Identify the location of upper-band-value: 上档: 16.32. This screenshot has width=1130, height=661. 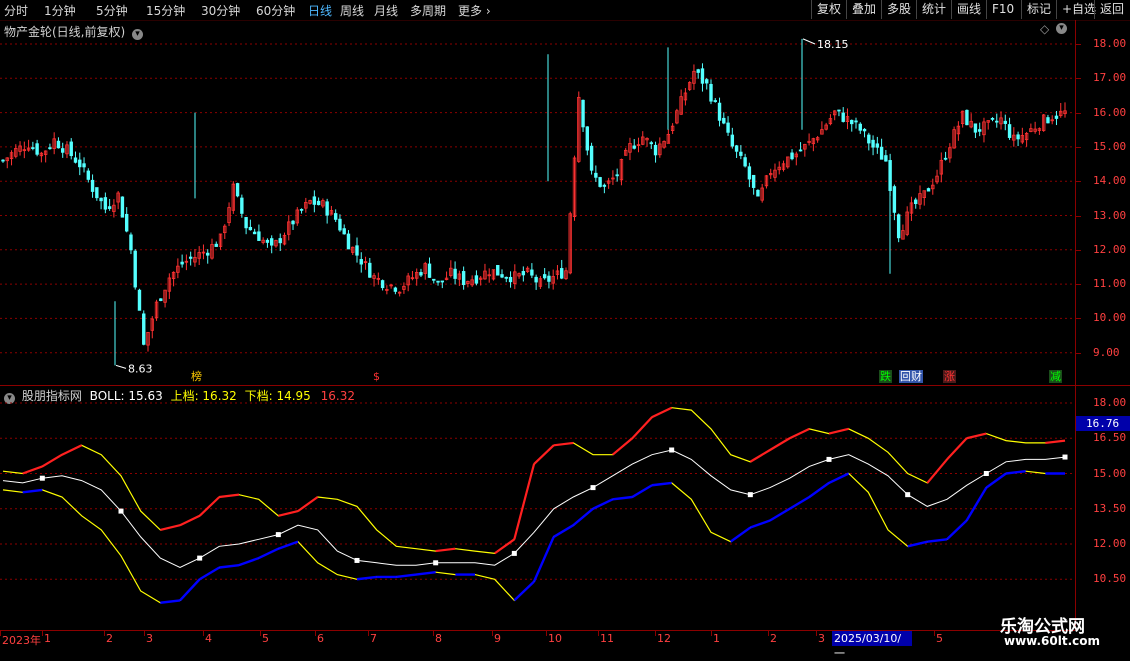
(203, 396).